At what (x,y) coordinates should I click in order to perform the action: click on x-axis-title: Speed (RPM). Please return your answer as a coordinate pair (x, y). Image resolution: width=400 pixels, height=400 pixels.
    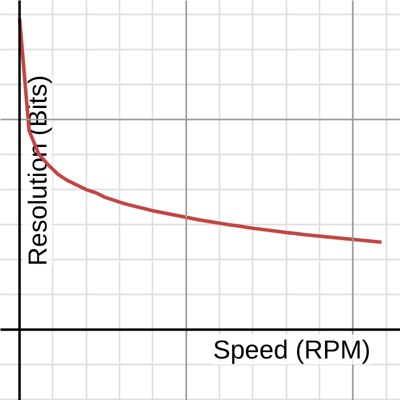
    Looking at the image, I should click on (291, 349).